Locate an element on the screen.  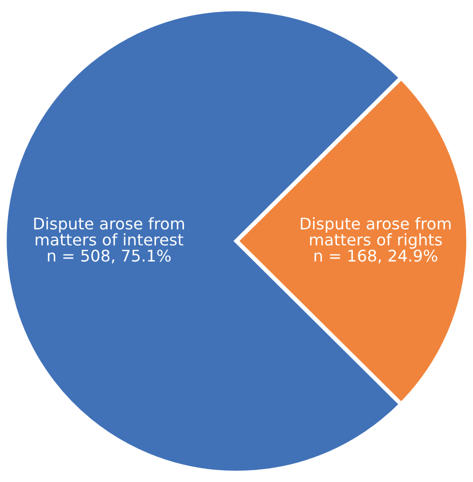
data-label: n = 508, 75.1% is located at coordinates (109, 257).